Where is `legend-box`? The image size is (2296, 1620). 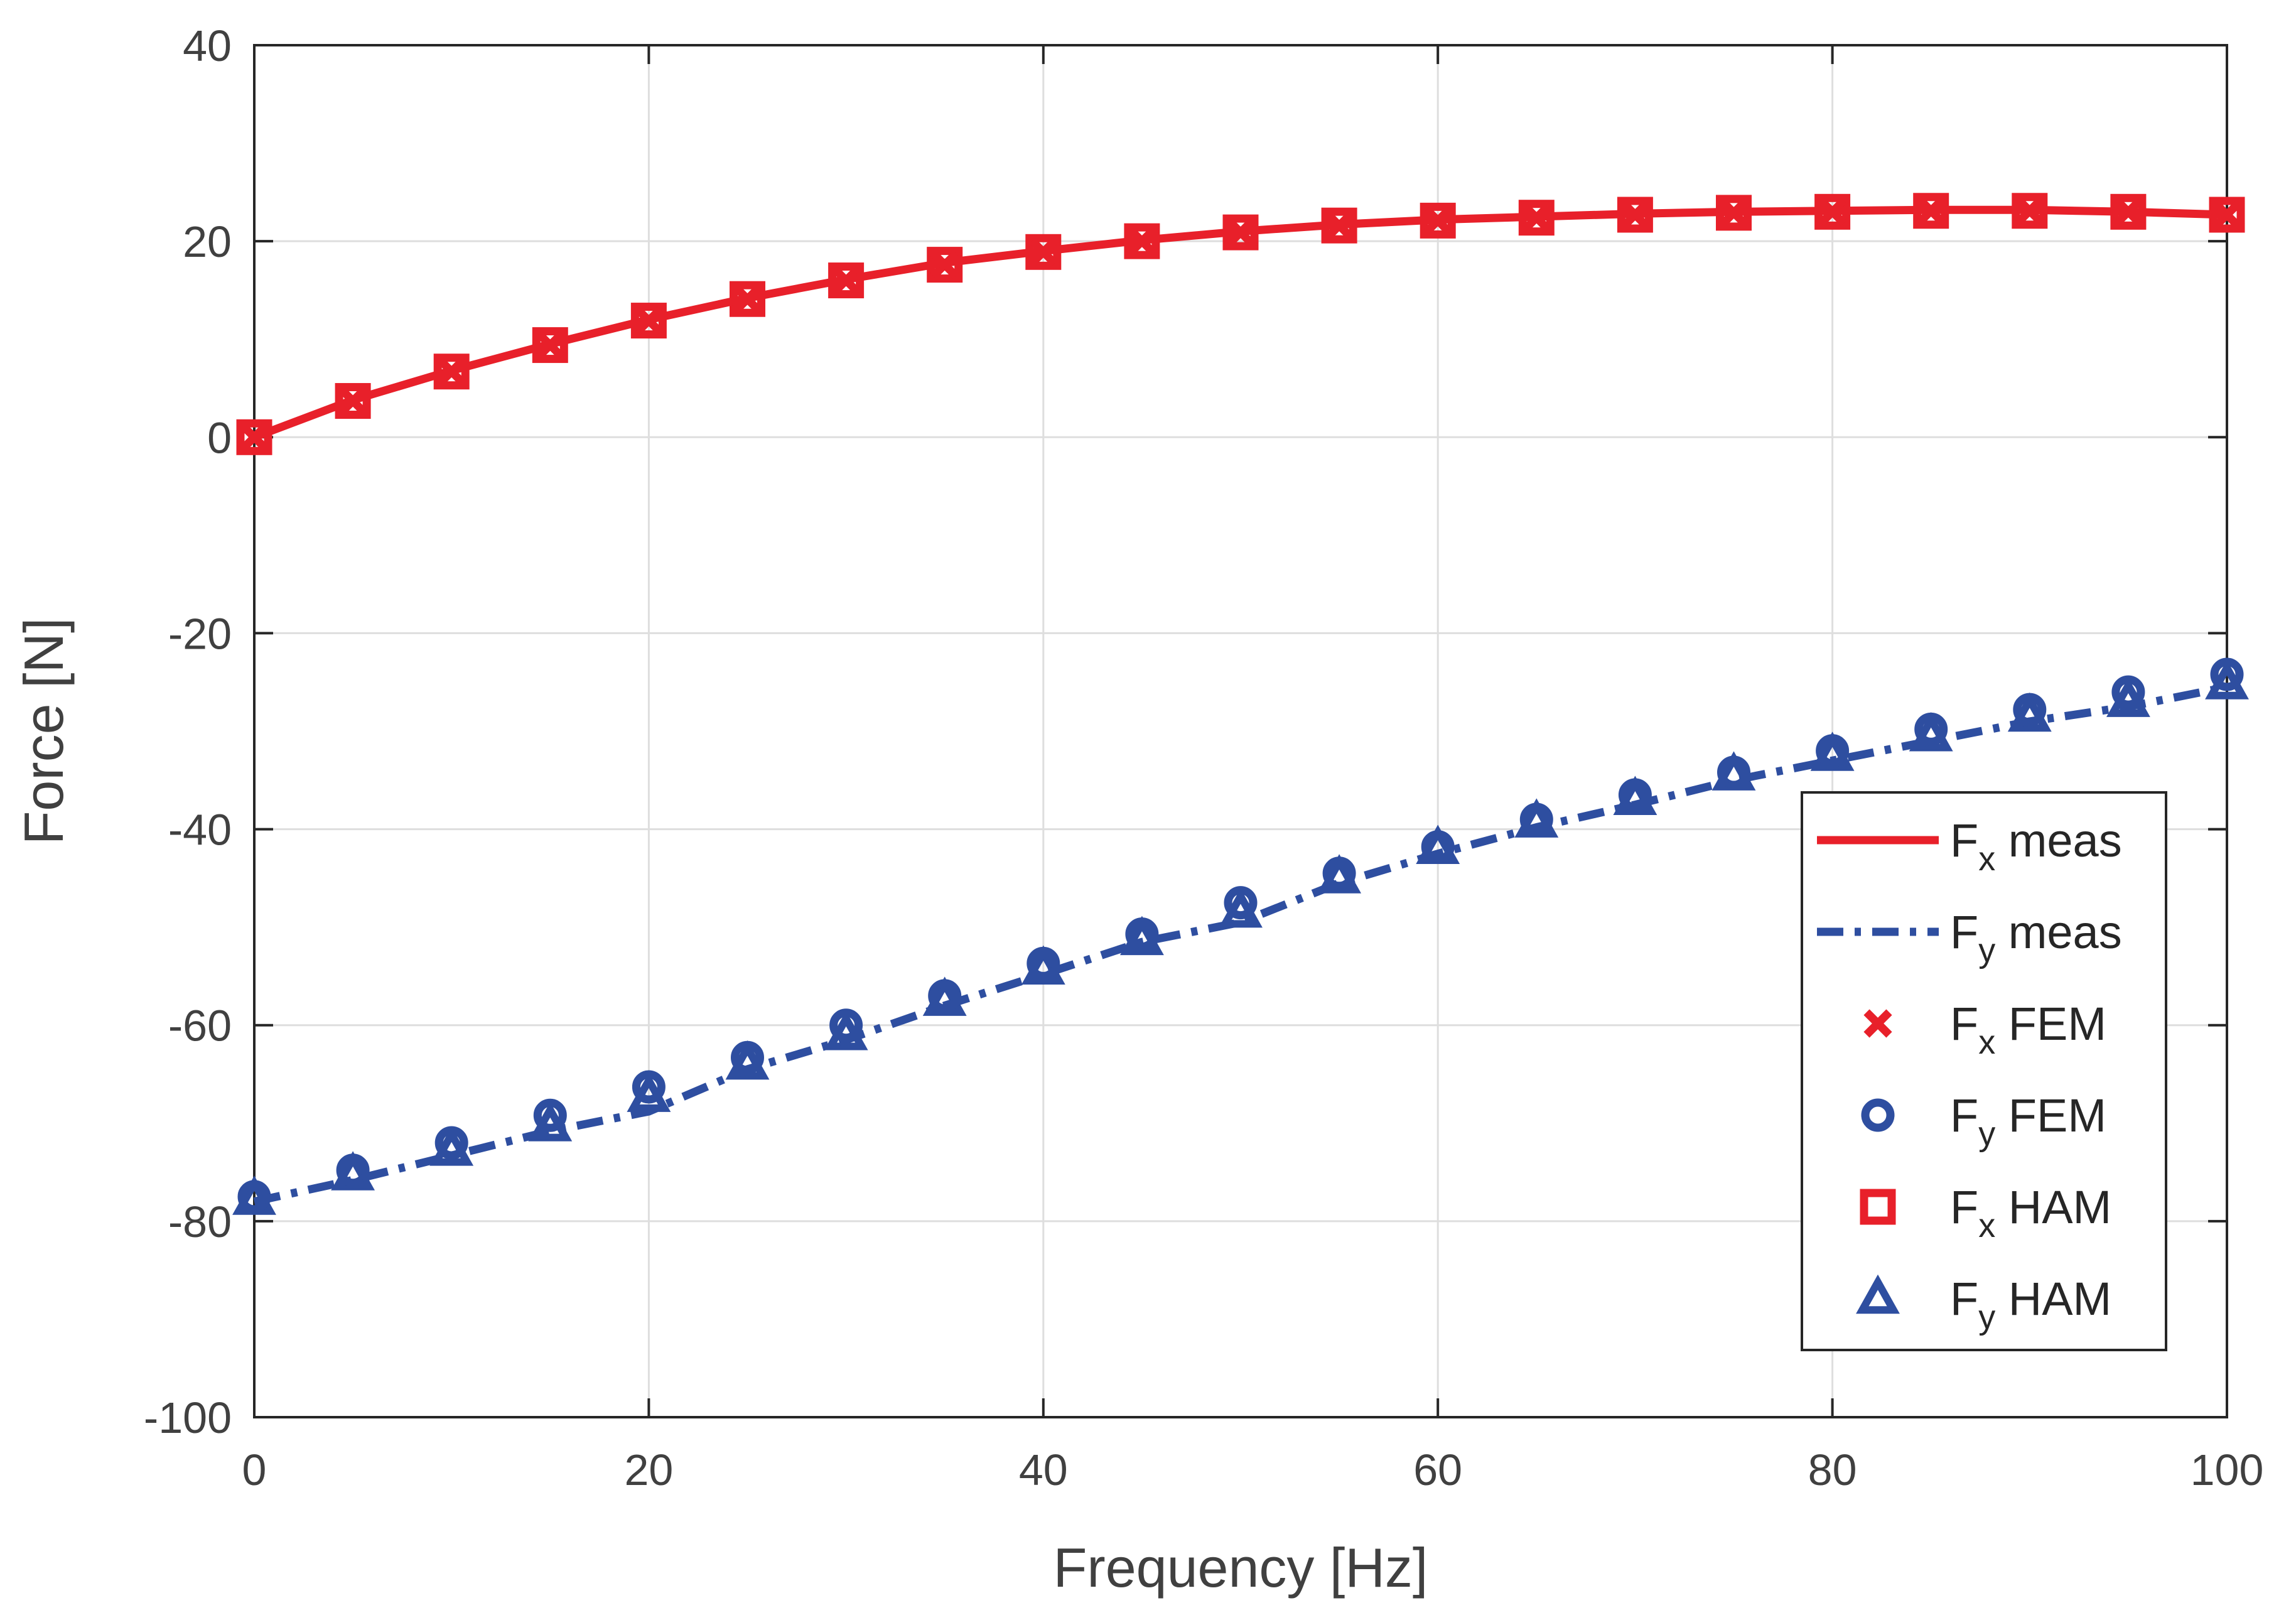
legend-box is located at coordinates (1984, 1071).